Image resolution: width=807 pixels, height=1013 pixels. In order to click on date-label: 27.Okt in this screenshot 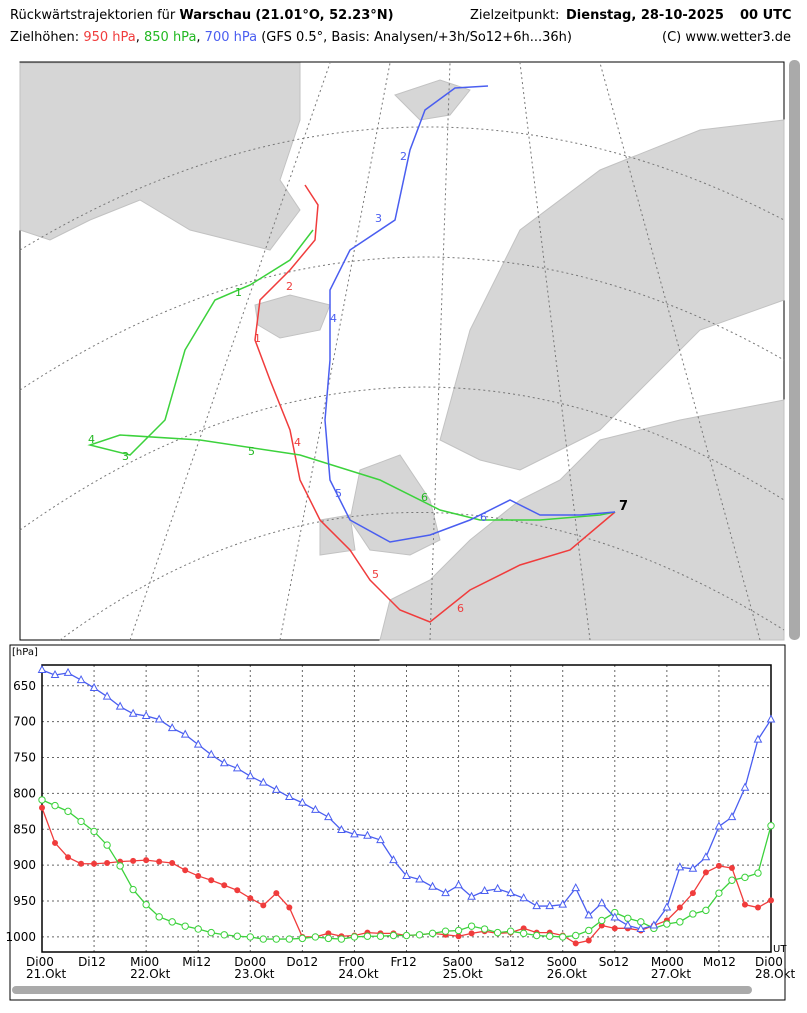, I will do `click(671, 974)`.